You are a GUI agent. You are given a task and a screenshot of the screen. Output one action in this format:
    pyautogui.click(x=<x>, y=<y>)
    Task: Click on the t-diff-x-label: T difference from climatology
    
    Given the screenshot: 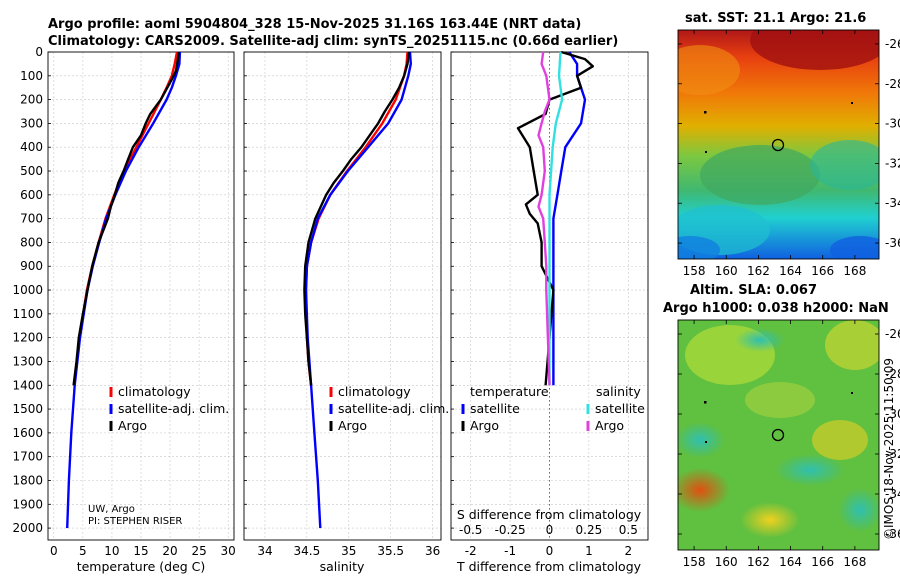 What is the action you would take?
    pyautogui.click(x=549, y=566)
    